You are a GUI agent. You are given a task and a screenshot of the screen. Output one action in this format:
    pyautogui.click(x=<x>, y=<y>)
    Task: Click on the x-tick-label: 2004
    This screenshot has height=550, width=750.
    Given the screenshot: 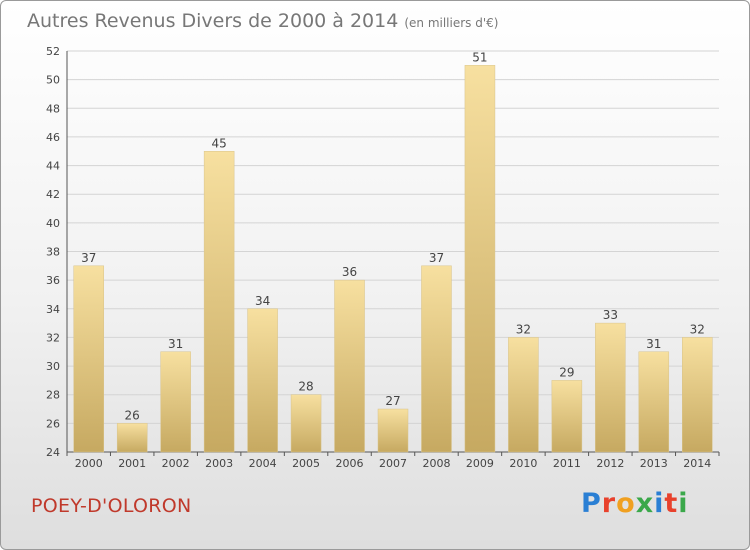 What is the action you would take?
    pyautogui.click(x=263, y=463)
    